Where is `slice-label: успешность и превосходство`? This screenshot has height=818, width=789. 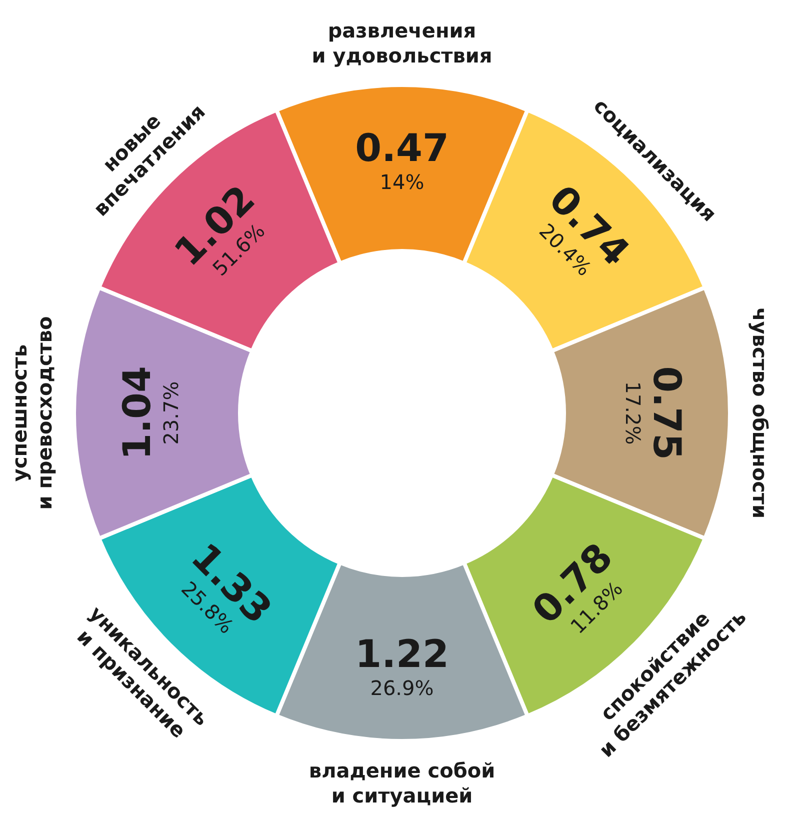 slice-label: успешность и превосходство is located at coordinates (32, 413).